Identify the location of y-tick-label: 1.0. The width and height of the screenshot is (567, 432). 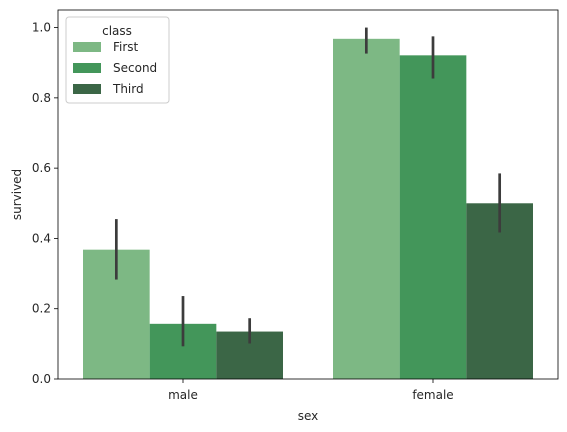
(41, 28).